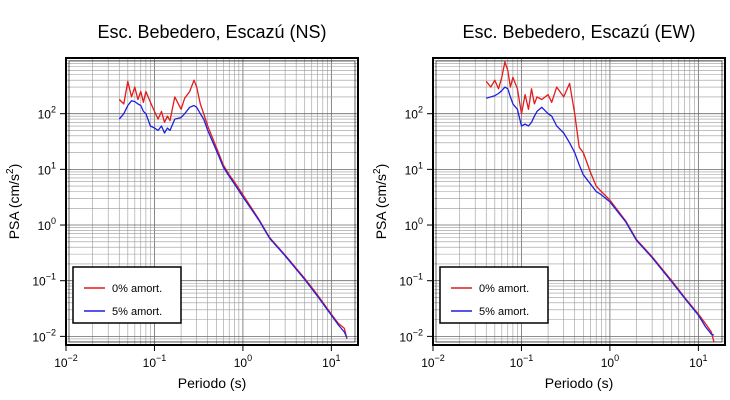 The image size is (730, 400). What do you see at coordinates (211, 32) in the screenshot?
I see `chart-title: Esc. Bebedero, Escazú (NS)` at bounding box center [211, 32].